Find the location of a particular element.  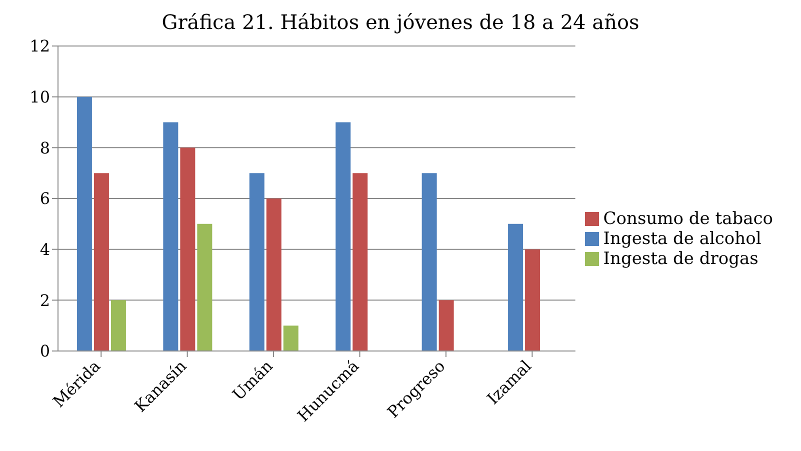

y-tick-label: 0 is located at coordinates (45, 351).